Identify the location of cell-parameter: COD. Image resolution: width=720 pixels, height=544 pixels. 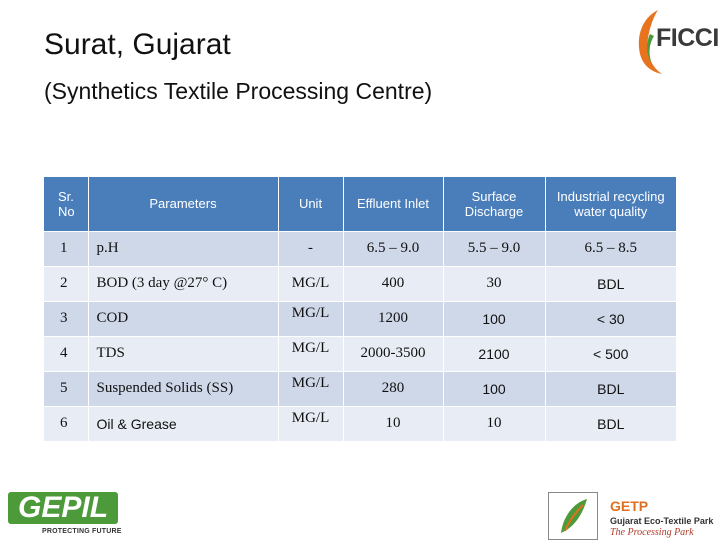
(182, 318).